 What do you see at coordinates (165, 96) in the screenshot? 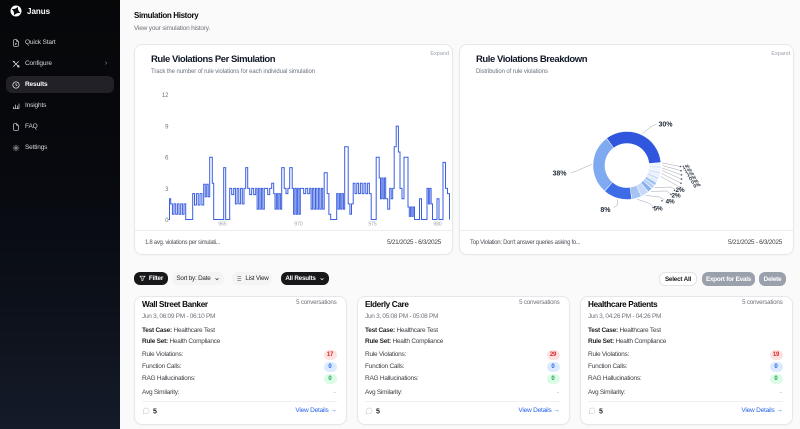
I see `svg-text: 12` at bounding box center [165, 96].